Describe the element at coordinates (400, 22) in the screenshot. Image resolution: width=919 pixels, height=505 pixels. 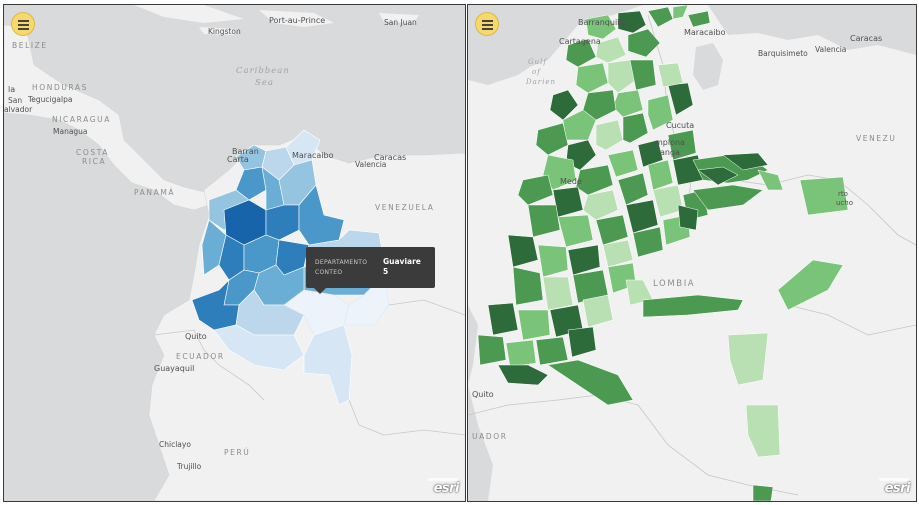
I see `city-label: San Juan` at that location.